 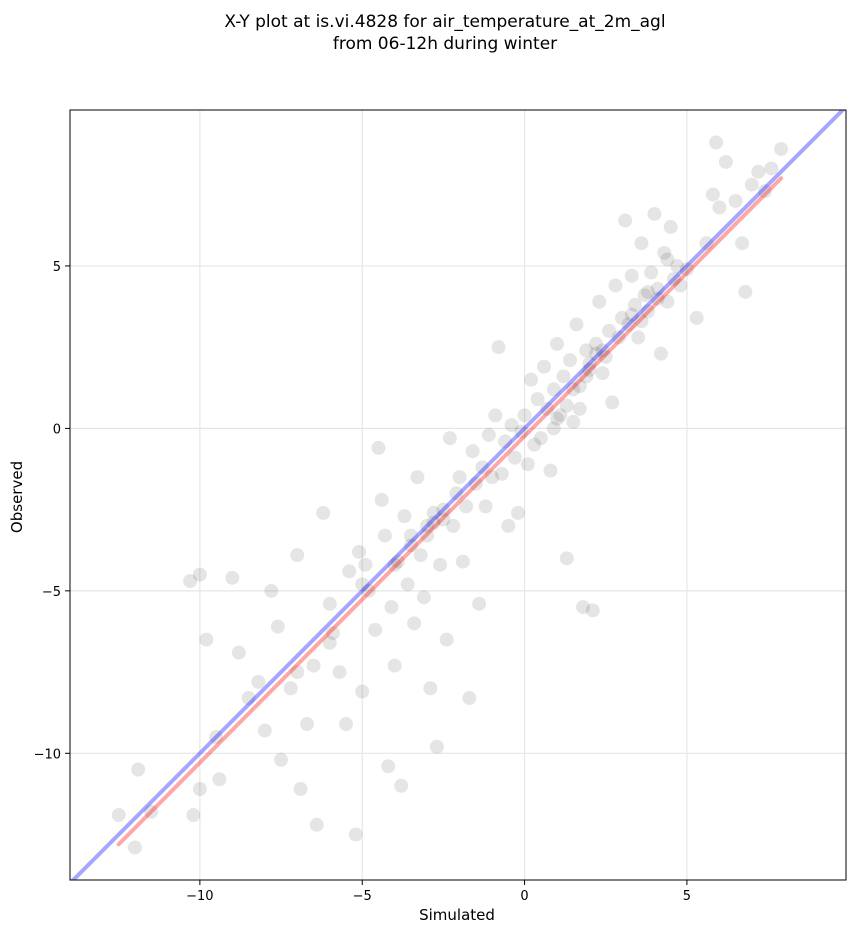 What do you see at coordinates (199, 896) in the screenshot?
I see `x-tick-label: −10` at bounding box center [199, 896].